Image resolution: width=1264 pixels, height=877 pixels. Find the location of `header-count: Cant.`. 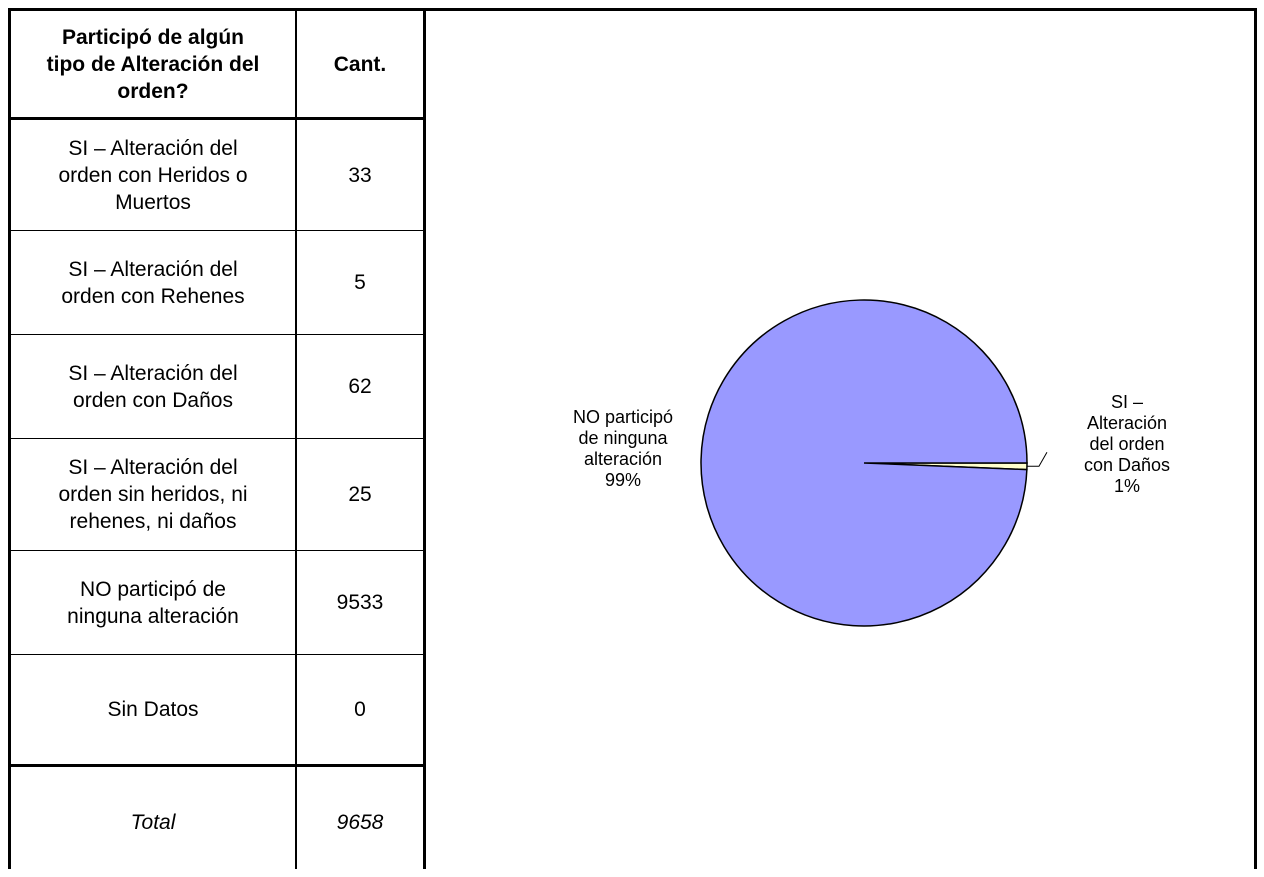

header-count: Cant. is located at coordinates (360, 64).